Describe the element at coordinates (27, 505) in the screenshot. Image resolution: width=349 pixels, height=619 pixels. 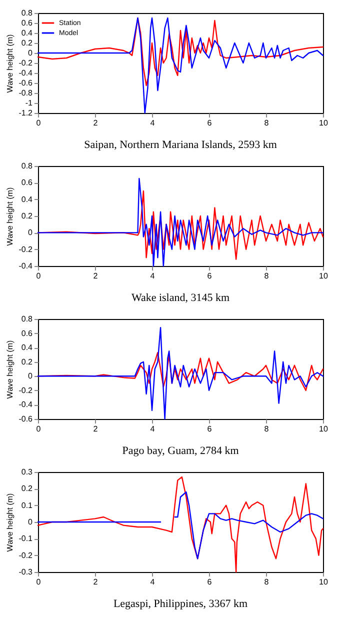
I see `y-tick-label: 0.1` at that location.